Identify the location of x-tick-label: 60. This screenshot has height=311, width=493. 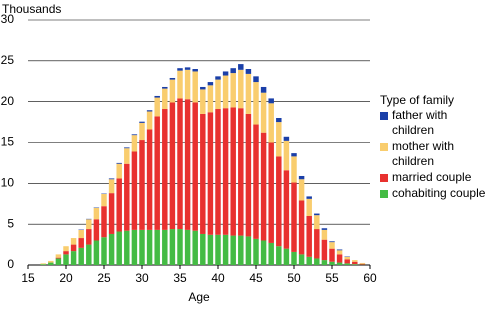
(370, 278).